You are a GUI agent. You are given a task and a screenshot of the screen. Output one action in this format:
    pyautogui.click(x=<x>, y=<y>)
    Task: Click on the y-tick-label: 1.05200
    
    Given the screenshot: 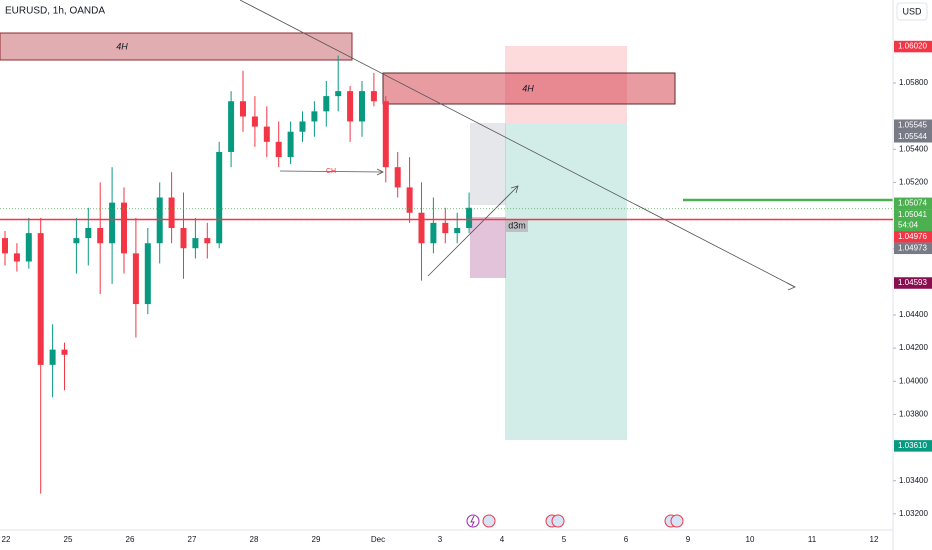 What is the action you would take?
    pyautogui.click(x=913, y=182)
    